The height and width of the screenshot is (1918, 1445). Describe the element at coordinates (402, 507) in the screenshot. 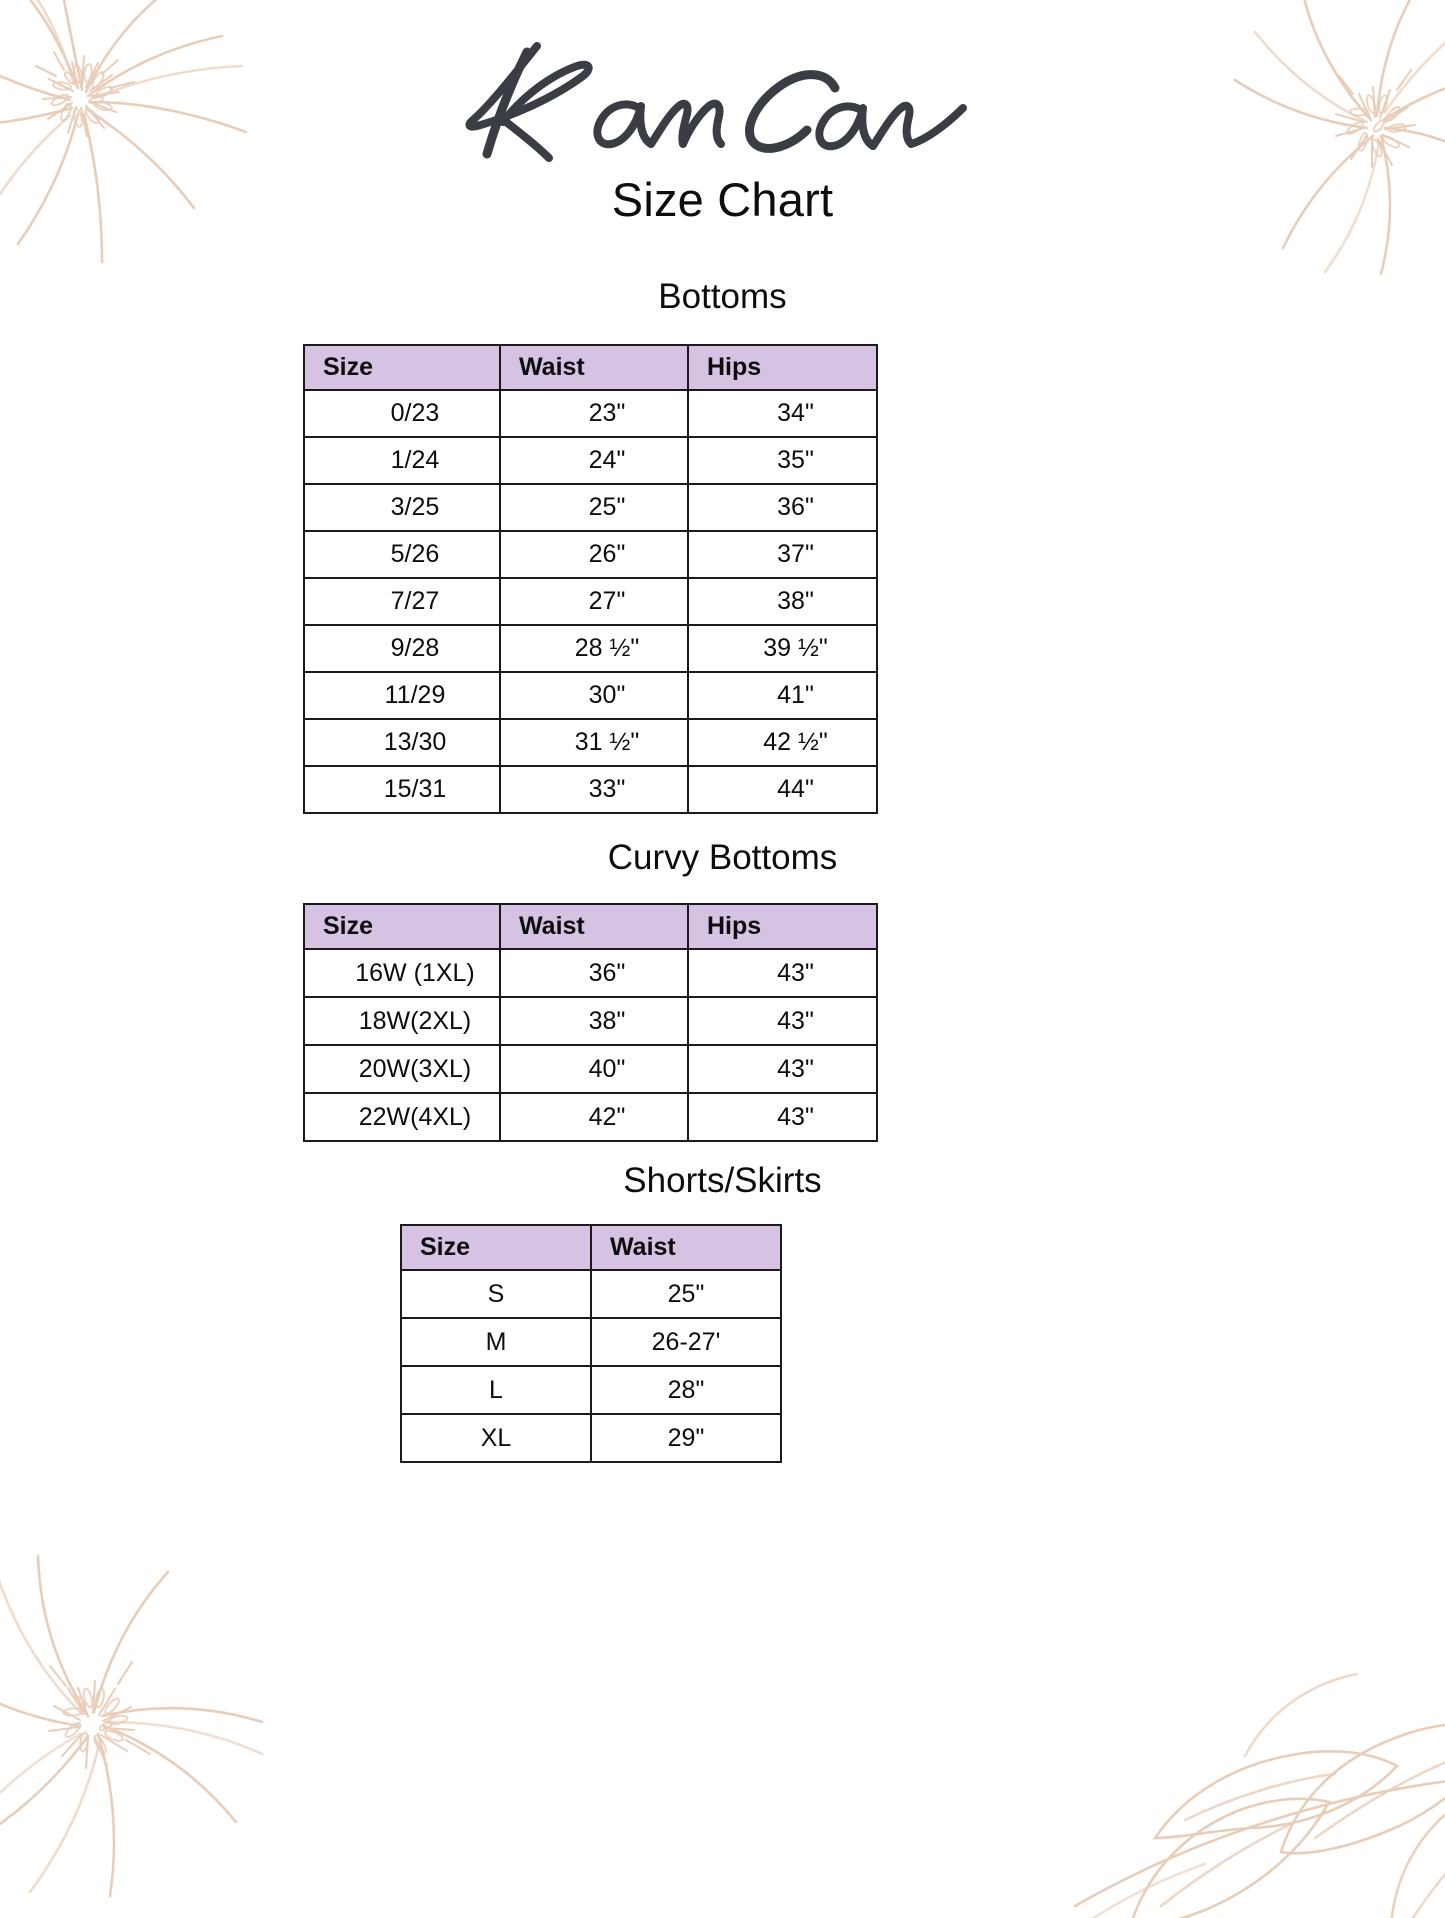

I see `cell-size: 3/25` at that location.